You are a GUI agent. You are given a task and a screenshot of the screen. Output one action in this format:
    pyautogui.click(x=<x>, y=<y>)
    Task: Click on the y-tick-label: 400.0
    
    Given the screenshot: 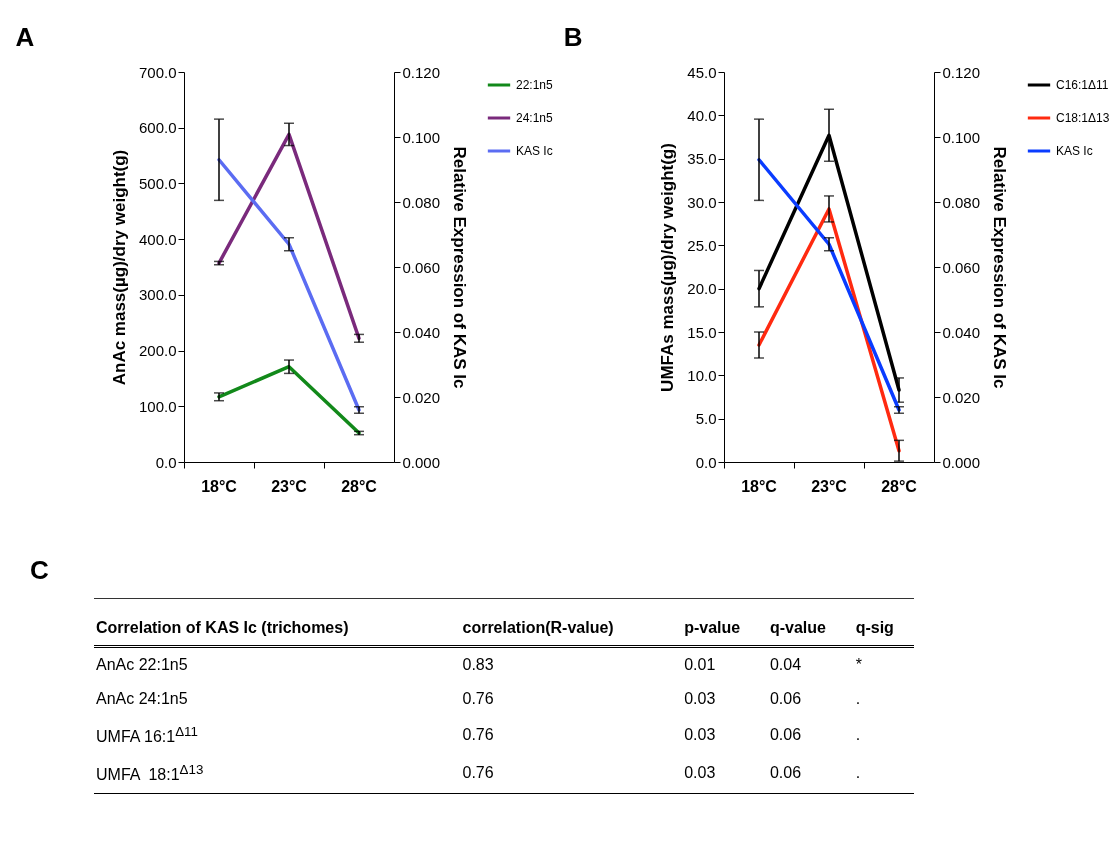 What is the action you would take?
    pyautogui.click(x=157, y=239)
    